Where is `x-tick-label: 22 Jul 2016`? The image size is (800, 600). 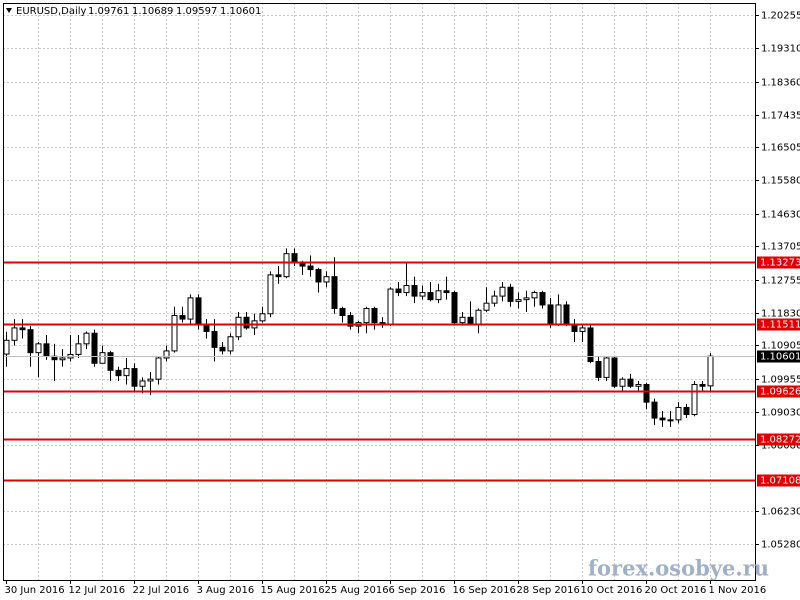 x-tick-label: 22 Jul 2016 is located at coordinates (161, 590).